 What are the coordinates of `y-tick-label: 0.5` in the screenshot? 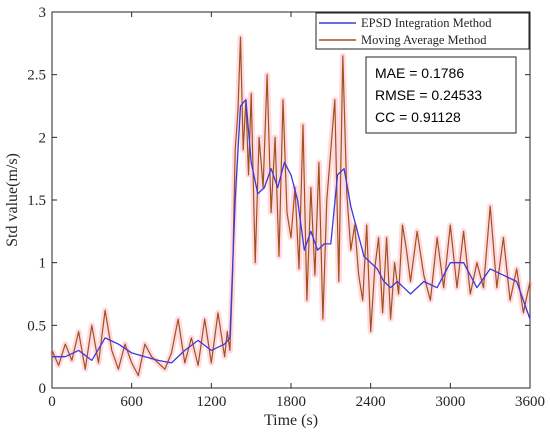 It's located at (36, 326).